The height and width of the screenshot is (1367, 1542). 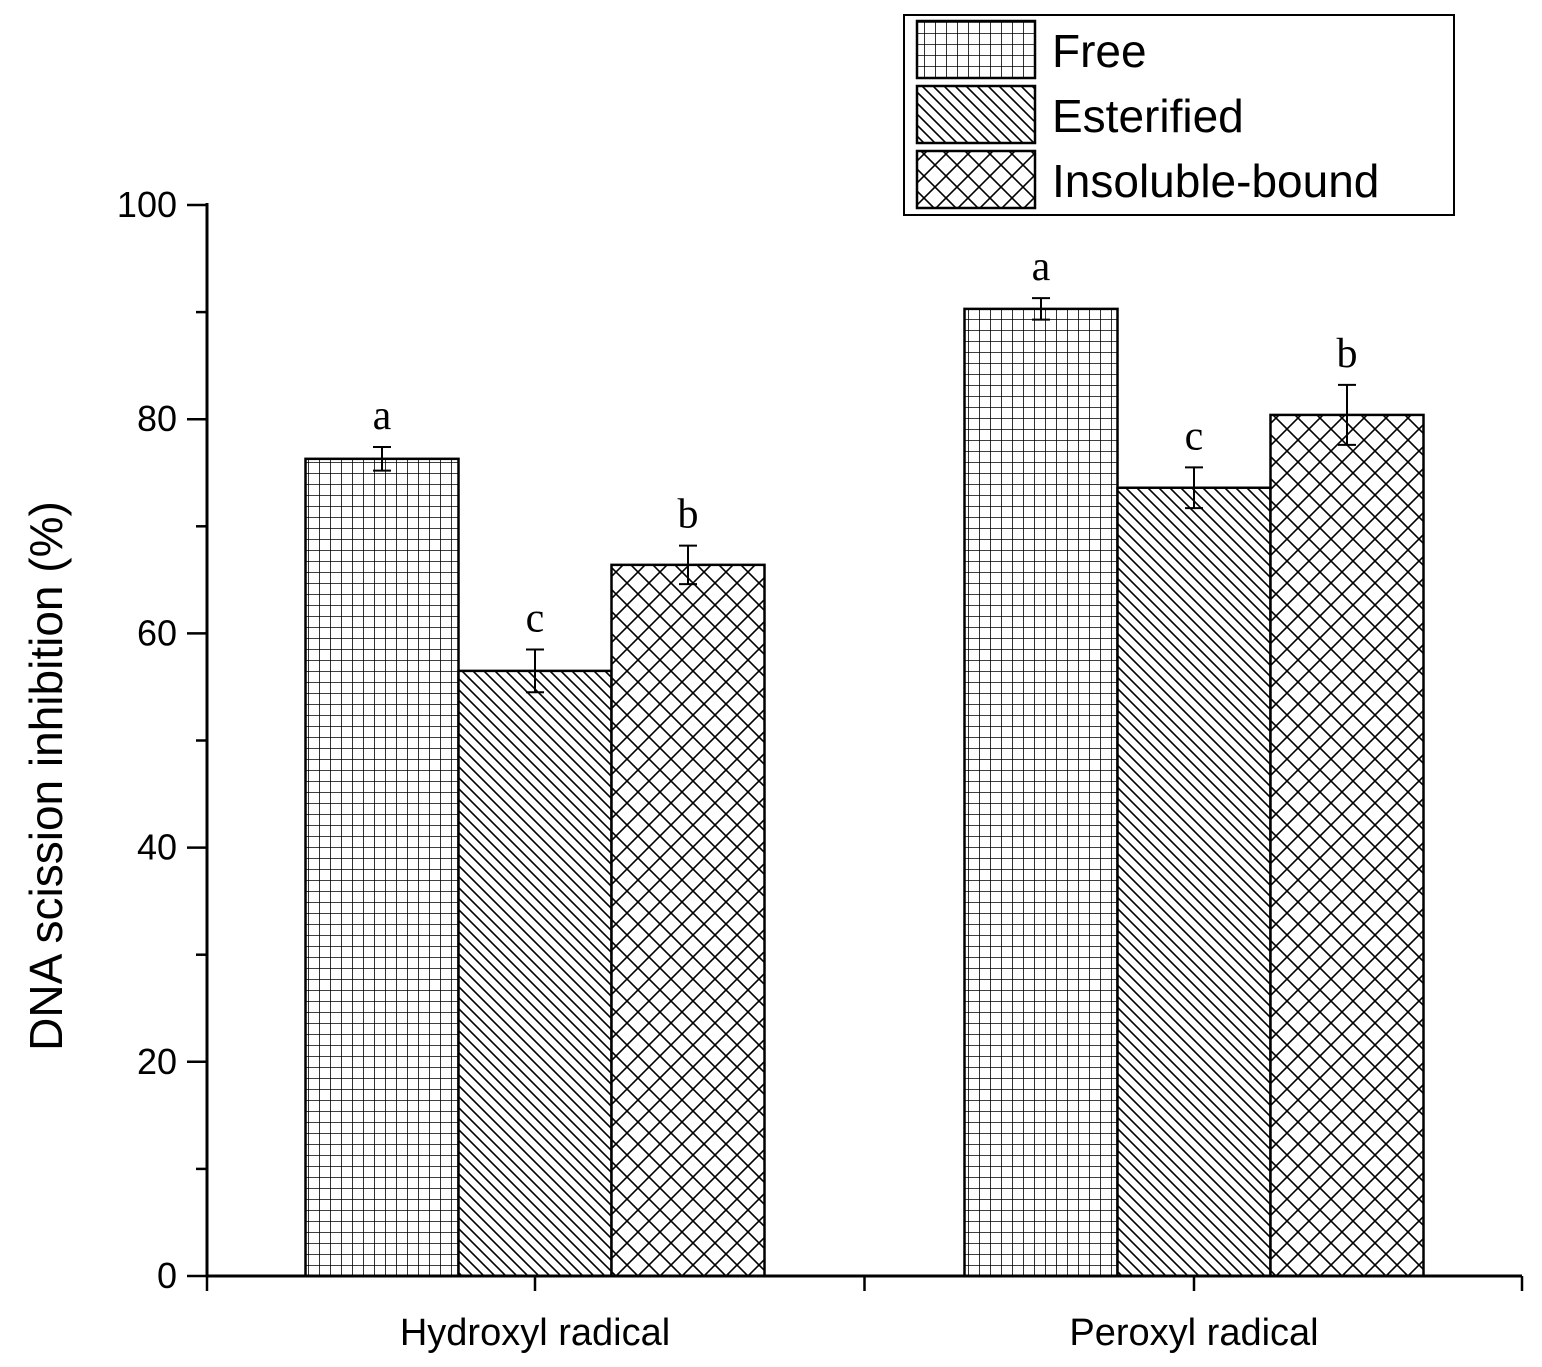 What do you see at coordinates (1099, 51) in the screenshot?
I see `legend-label: Free` at bounding box center [1099, 51].